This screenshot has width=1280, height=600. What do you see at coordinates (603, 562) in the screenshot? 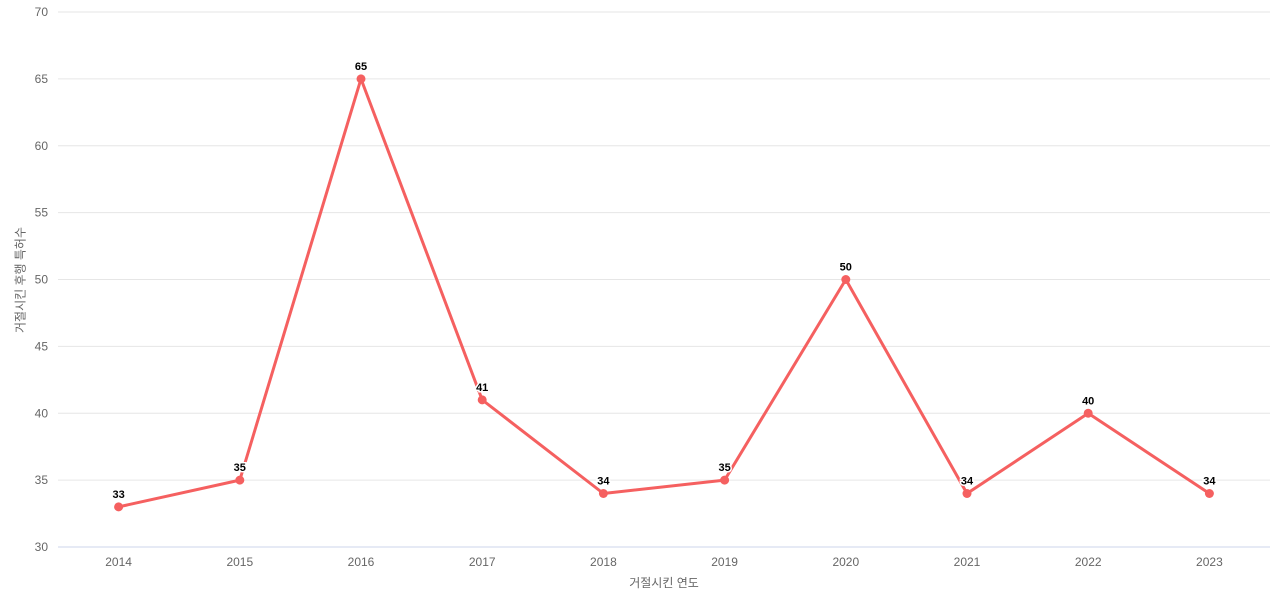
I see `x-tick-label: 2018` at bounding box center [603, 562].